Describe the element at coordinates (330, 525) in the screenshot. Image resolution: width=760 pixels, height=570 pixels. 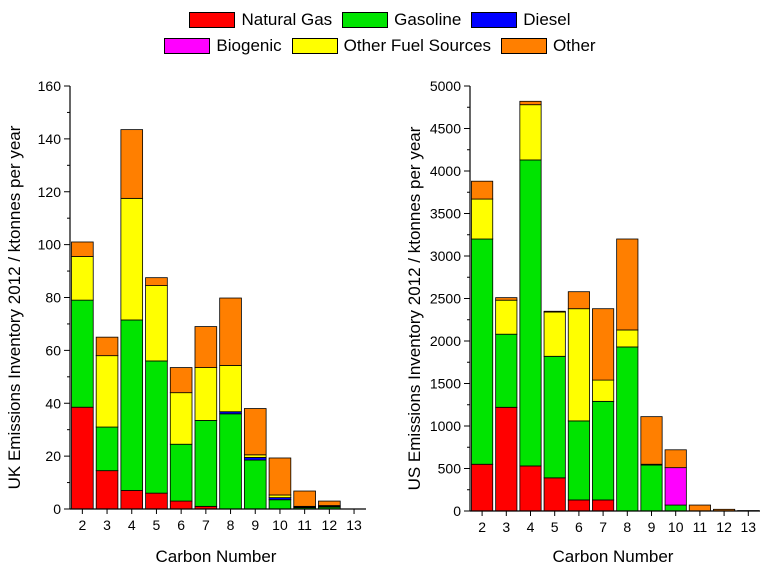
I see `uk-x-tick-label-12: 12` at that location.